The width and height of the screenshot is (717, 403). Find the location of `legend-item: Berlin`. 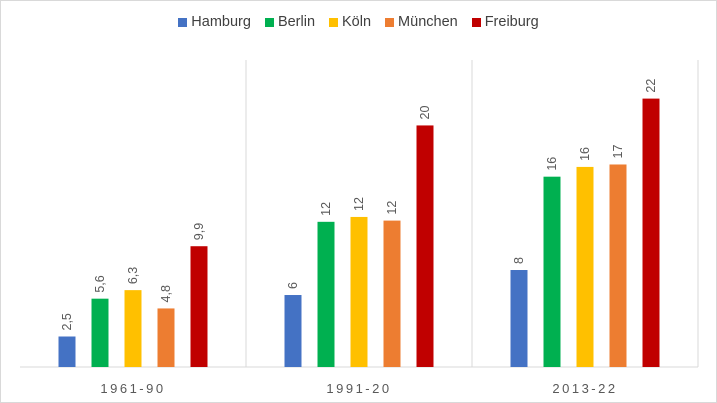

legend-item: Berlin is located at coordinates (290, 22).